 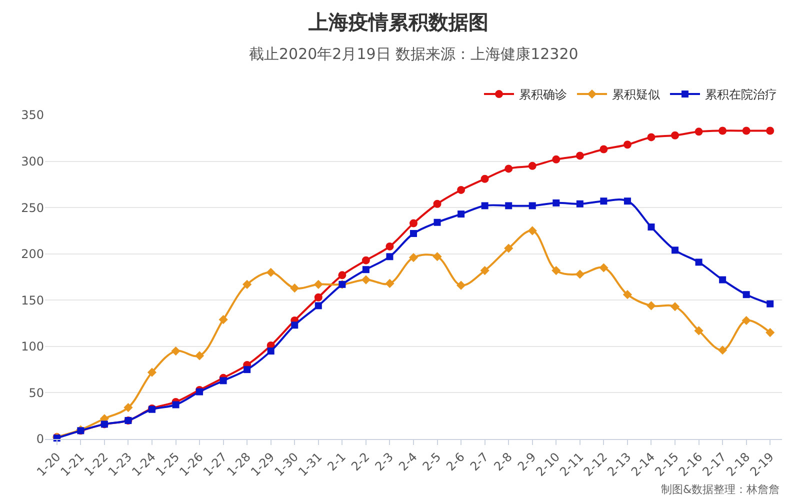 I want to click on chart-subtitle: 截止2020年2月19日 数据来源：上海健康12320, so click(x=413, y=54).